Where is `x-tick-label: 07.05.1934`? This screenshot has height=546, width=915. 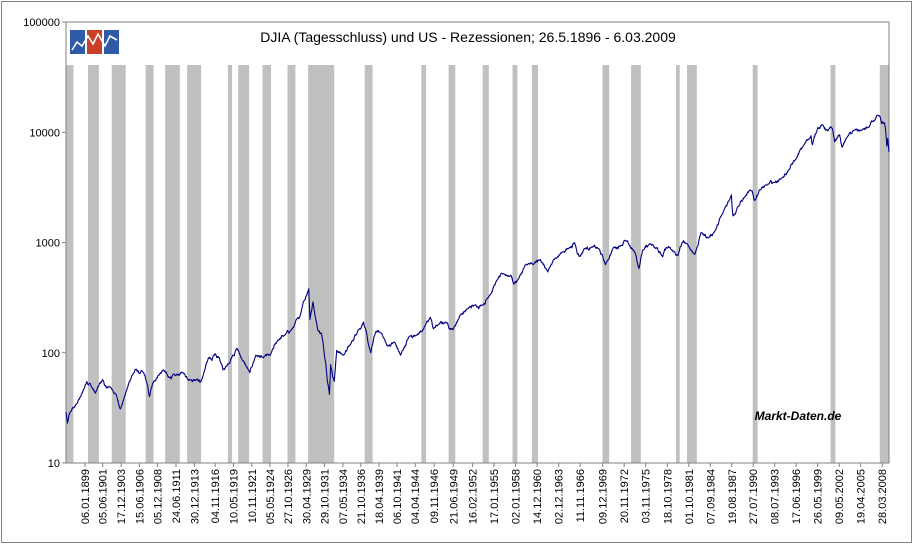 x-tick-label: 07.05.1934 is located at coordinates (344, 496).